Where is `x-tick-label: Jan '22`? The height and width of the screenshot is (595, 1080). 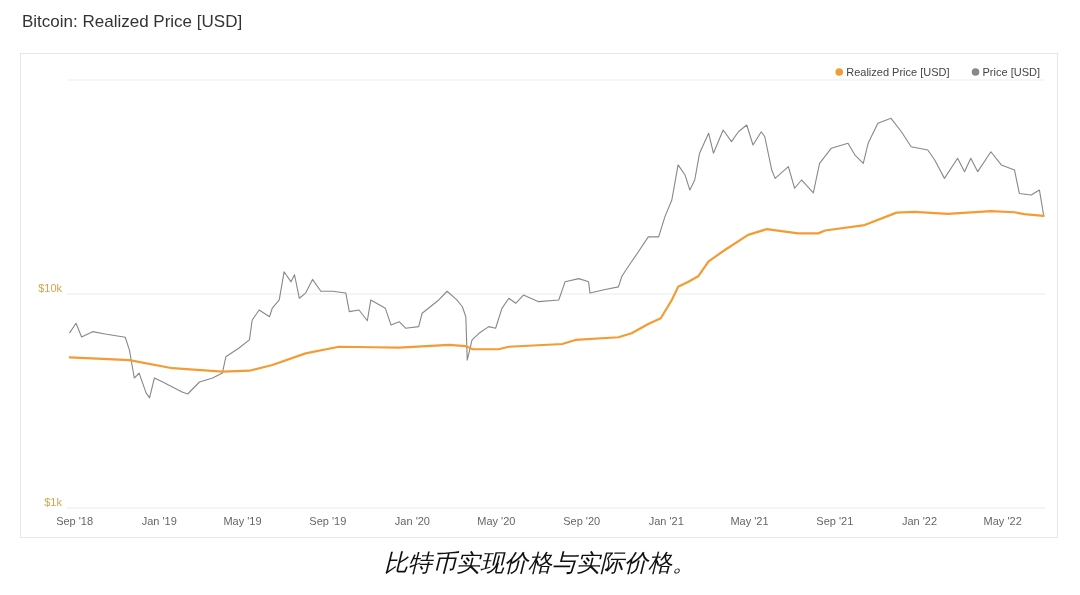
x-tick-label: Jan '22 is located at coordinates (919, 521).